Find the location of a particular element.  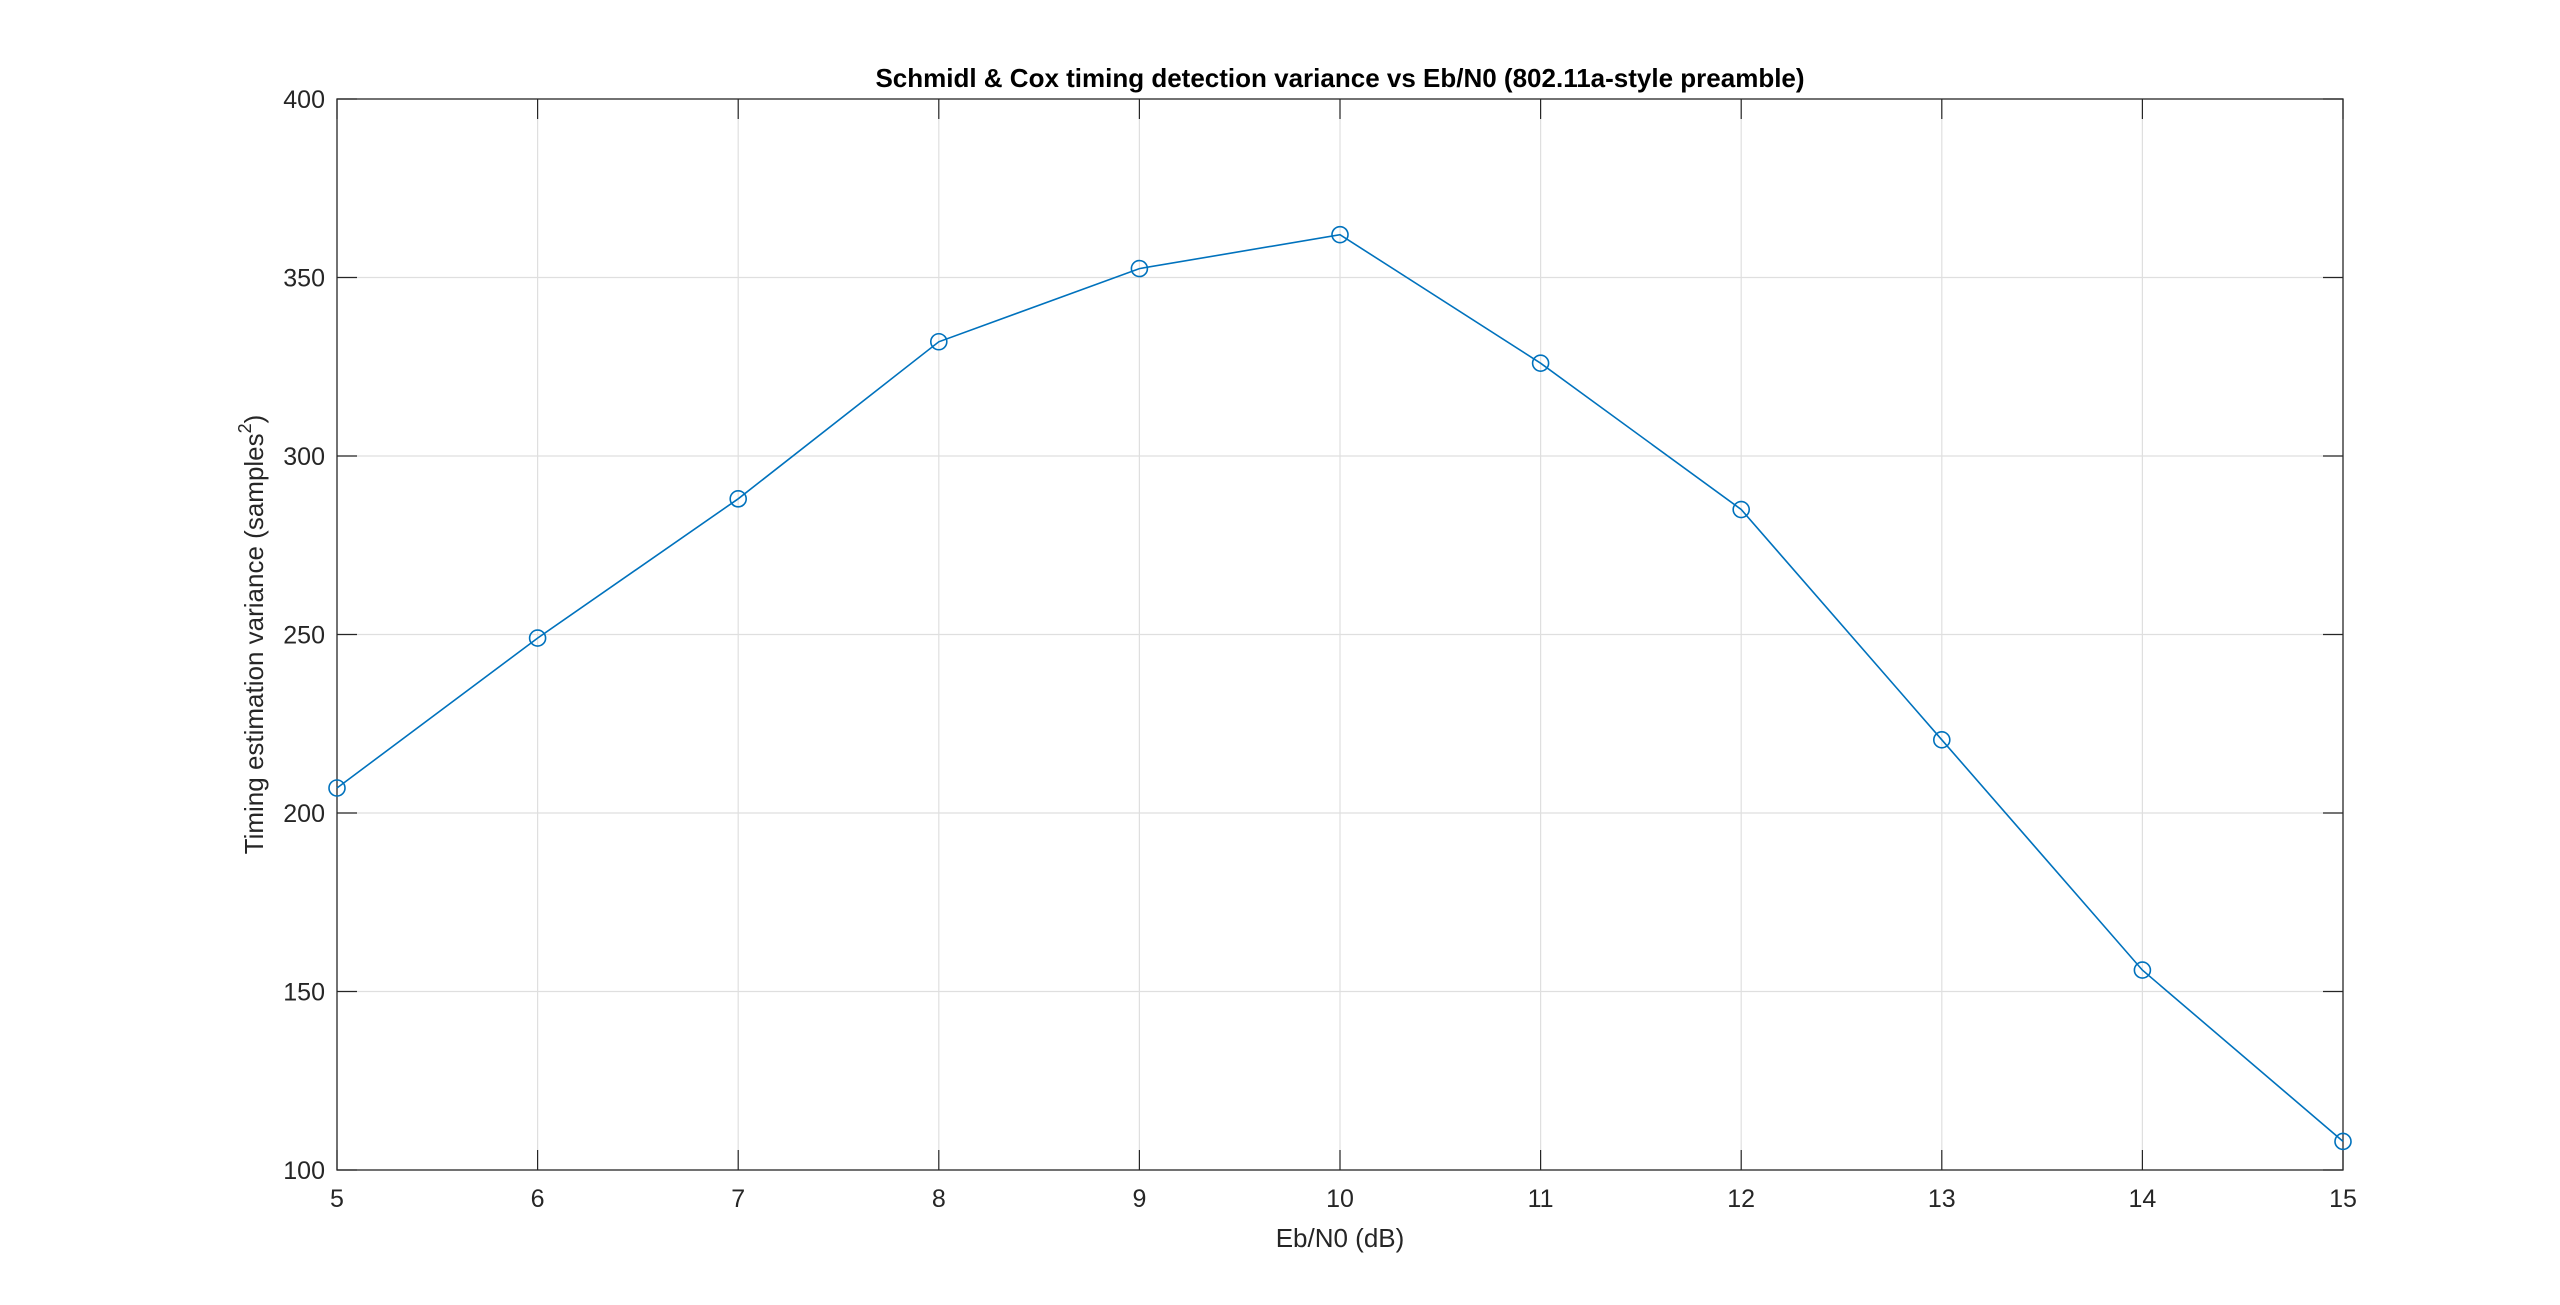

y-axis-label: Timing estimation variance (samples2) is located at coordinates (252, 635).